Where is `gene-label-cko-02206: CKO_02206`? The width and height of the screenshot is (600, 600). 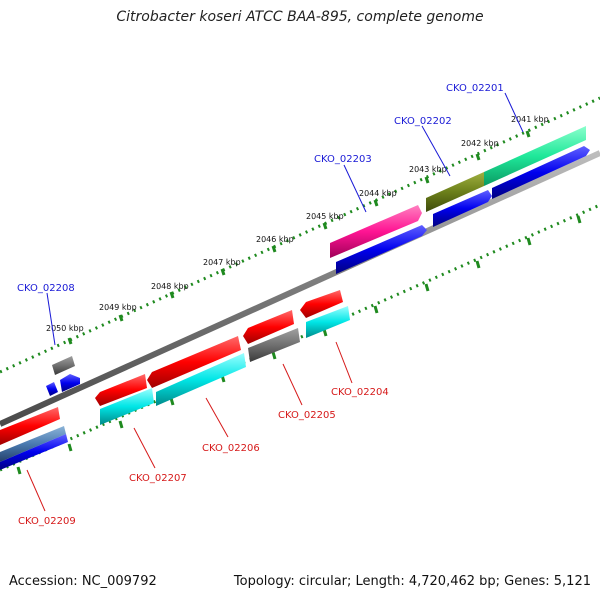
gene-label-cko-02206: CKO_02206 is located at coordinates (231, 448).